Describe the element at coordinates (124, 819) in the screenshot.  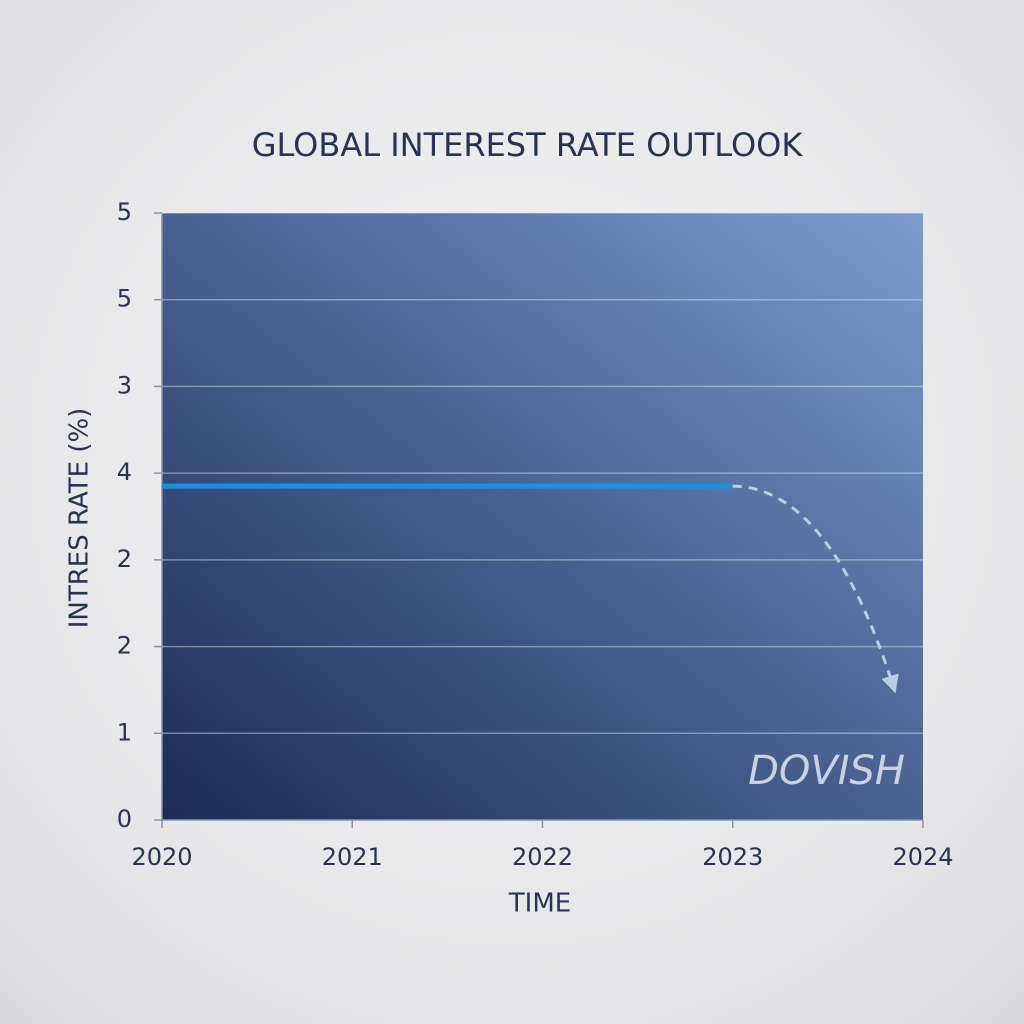
I see `y-tick-label: 0` at that location.